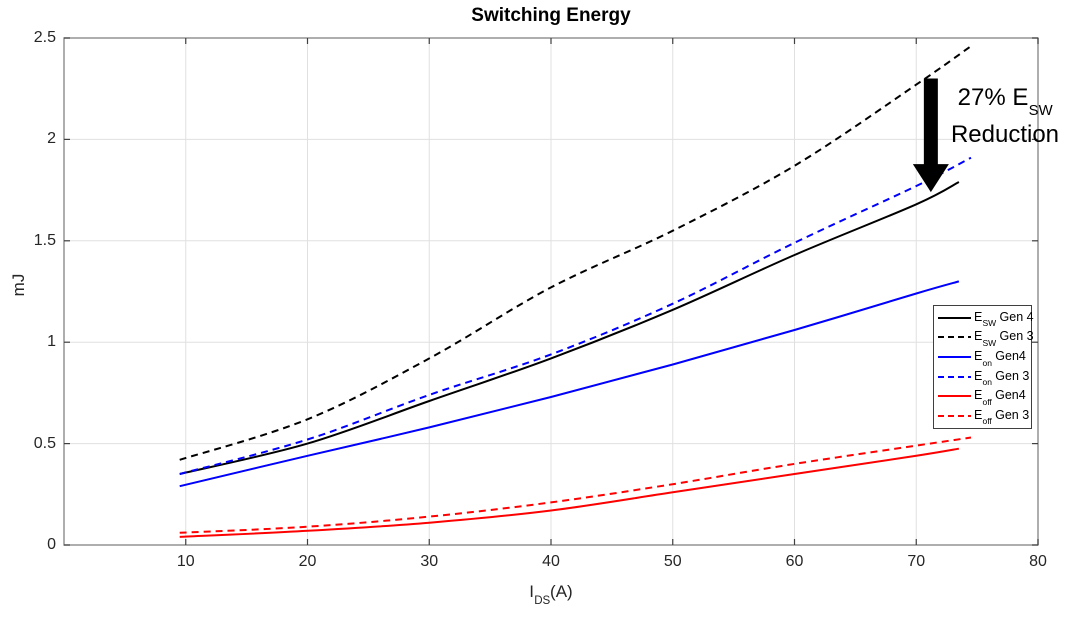 Image resolution: width=1072 pixels, height=620 pixels. What do you see at coordinates (794, 561) in the screenshot?
I see `x-tick-label: 60` at bounding box center [794, 561].